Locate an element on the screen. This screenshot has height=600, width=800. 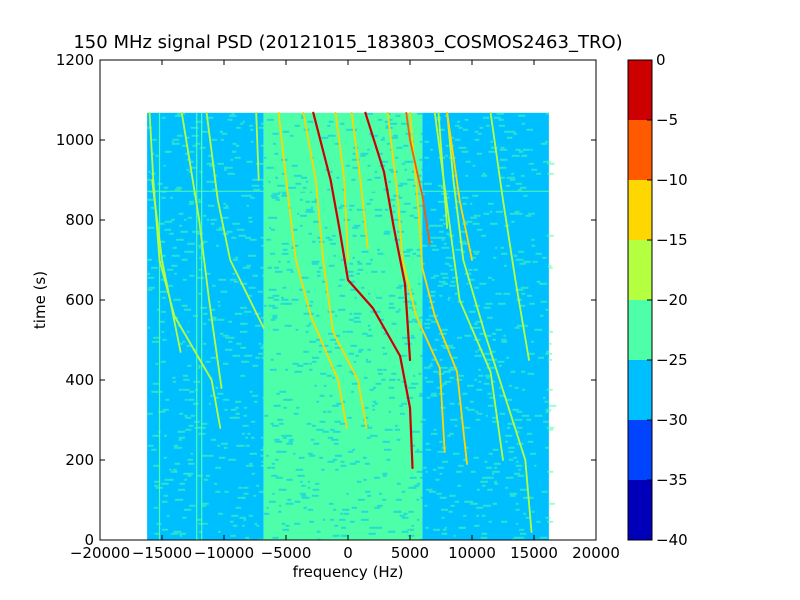
colorbar-tick-label: −30 is located at coordinates (672, 420).